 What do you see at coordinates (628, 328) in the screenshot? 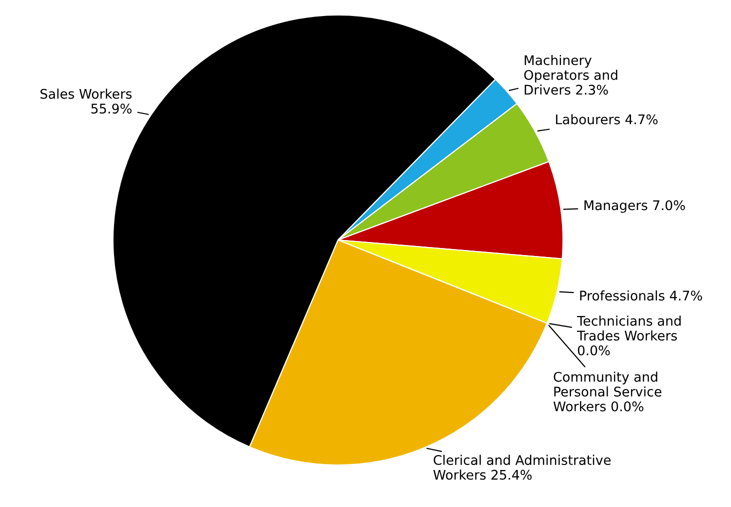
I see `legend-label: Technicians and Trades Workers` at bounding box center [628, 328].